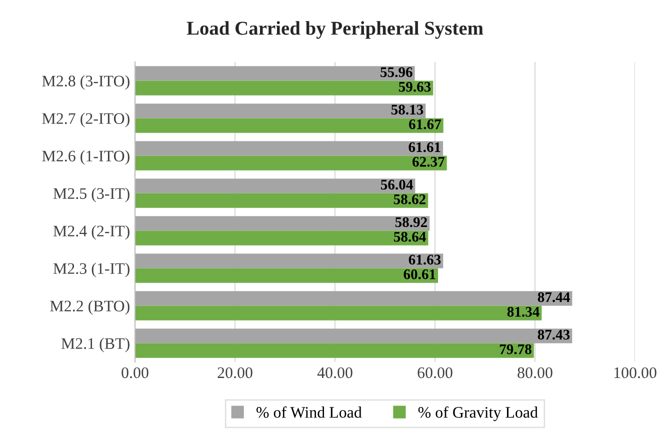 This screenshot has width=670, height=444. I want to click on data-label: 59.63, so click(414, 87).